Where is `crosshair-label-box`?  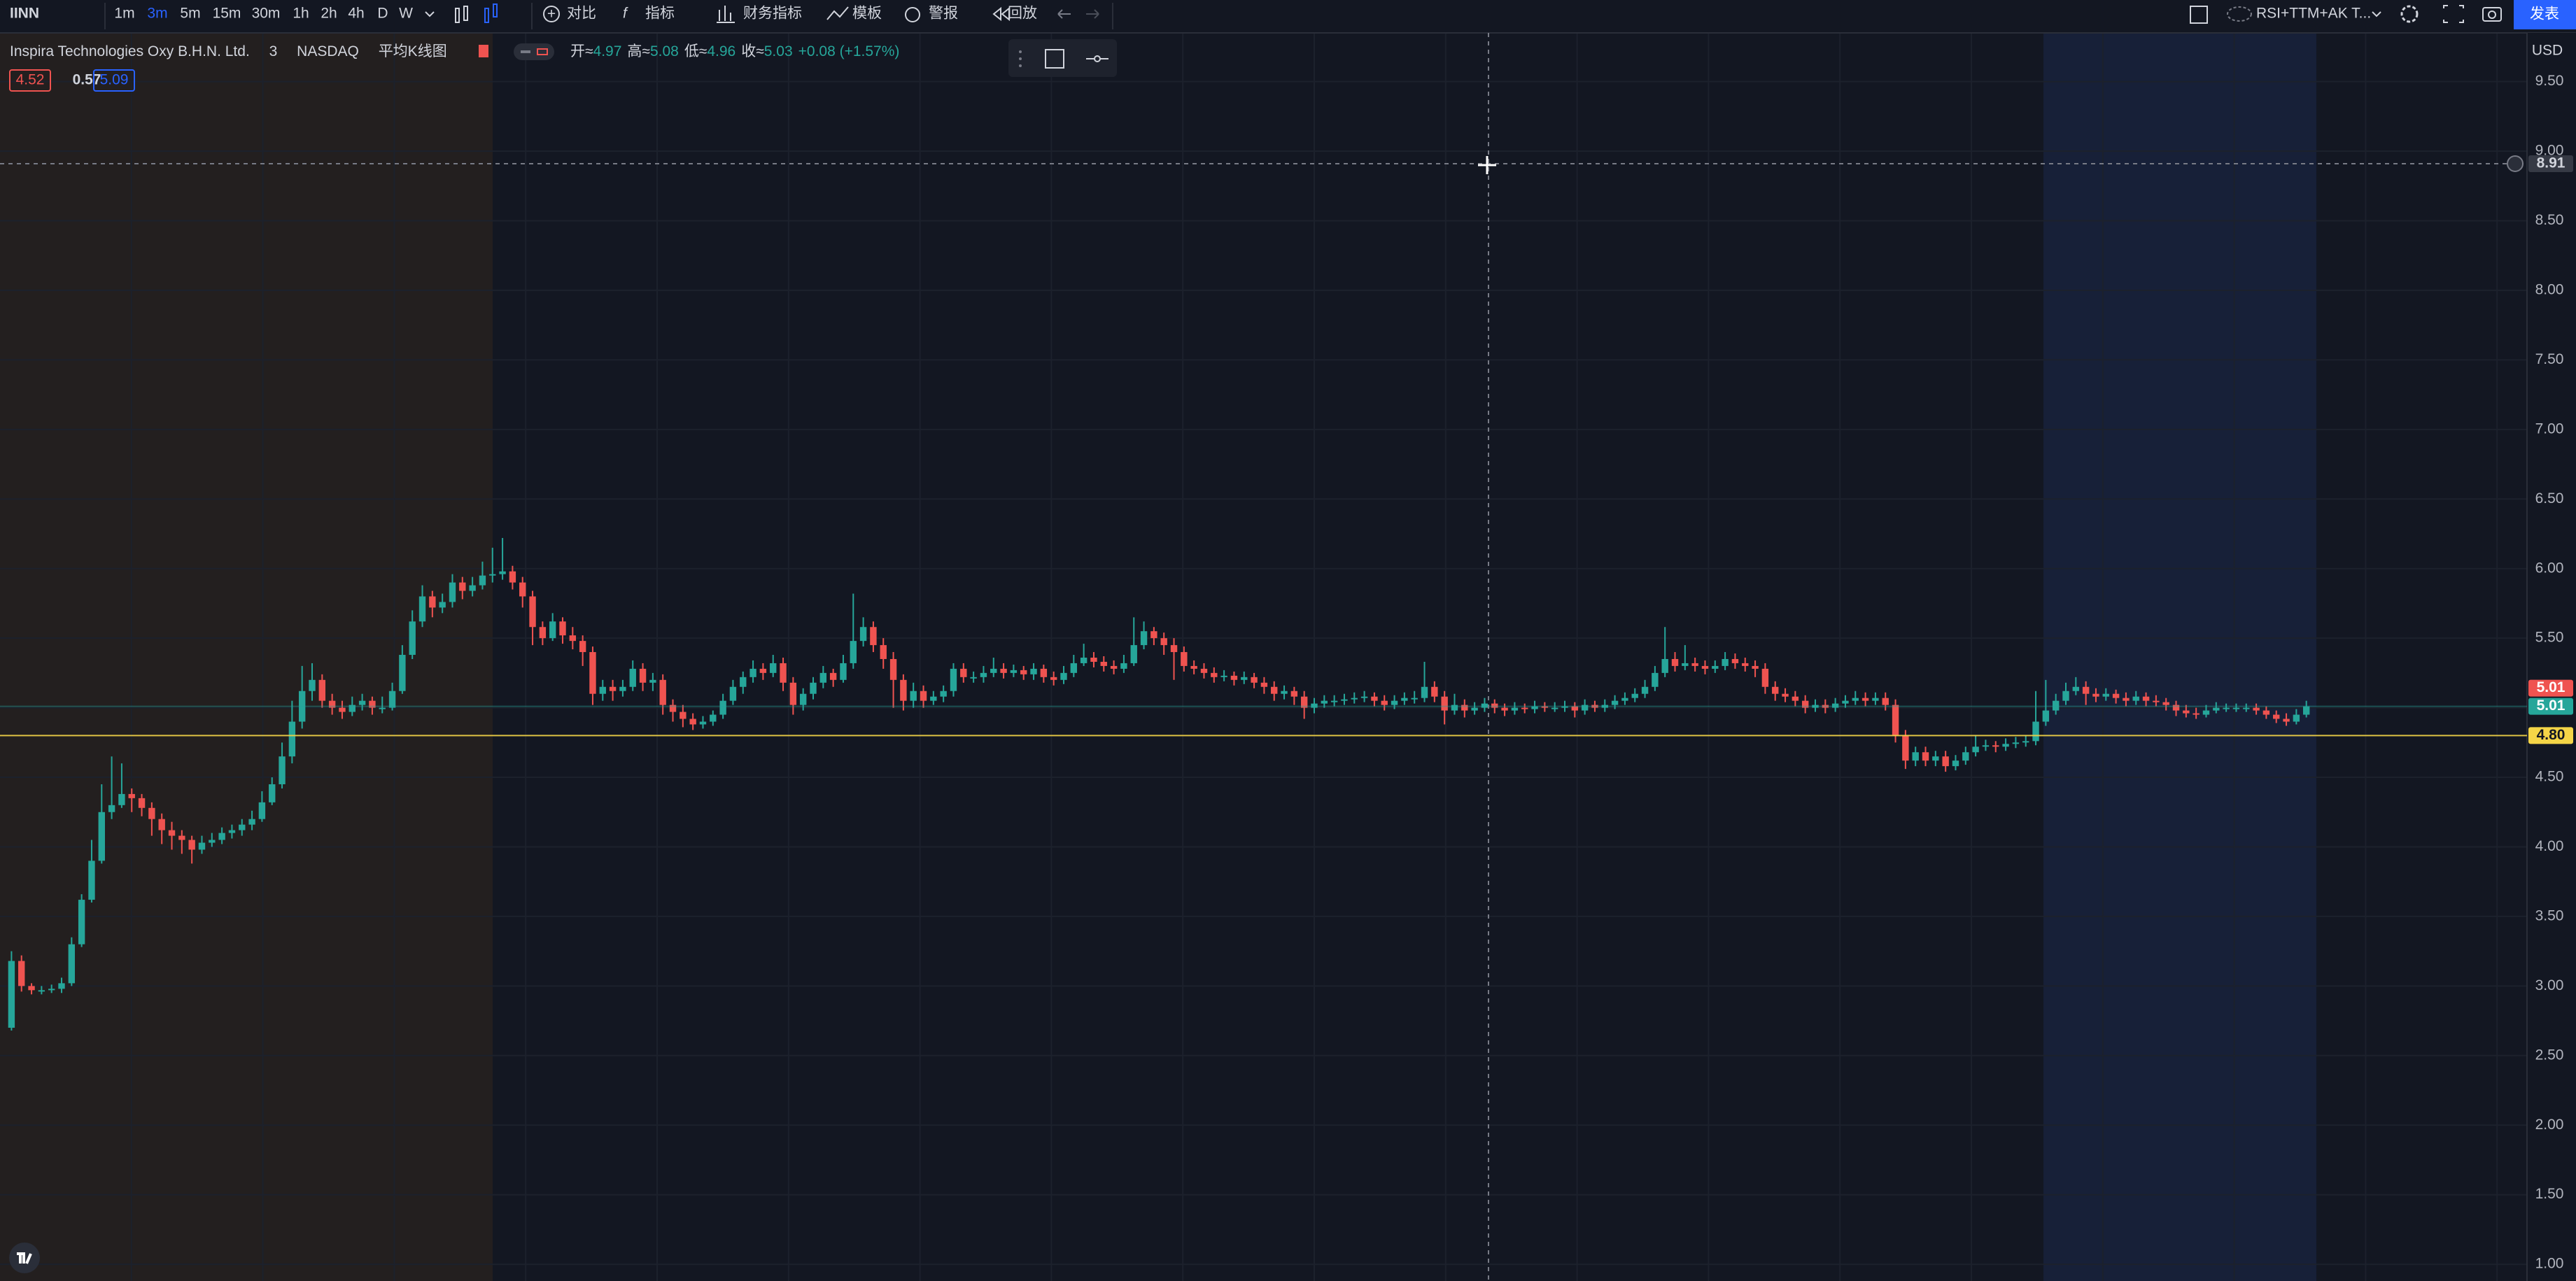
crosshair-label-box is located at coordinates (2550, 163).